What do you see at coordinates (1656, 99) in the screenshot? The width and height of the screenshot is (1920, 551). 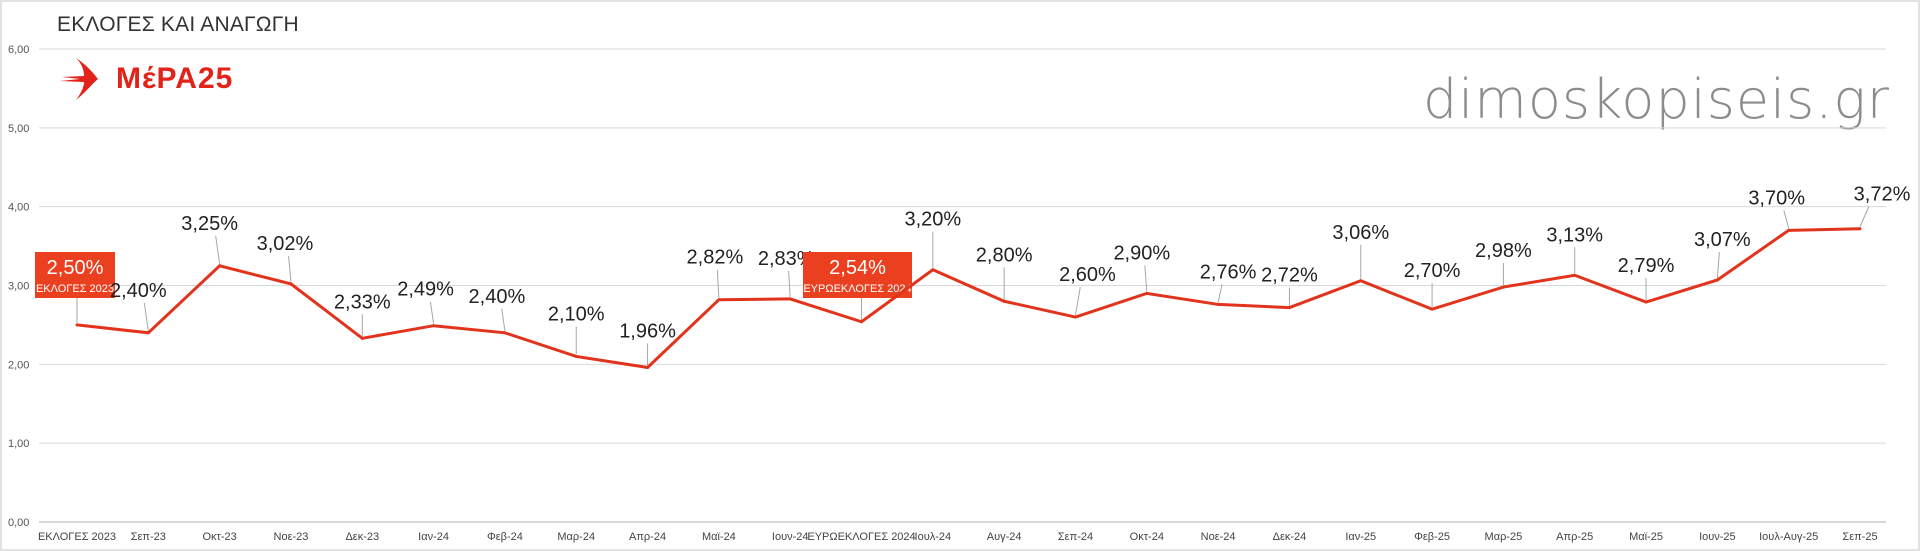 I see `watermark: dimoskopiseis.gr` at bounding box center [1656, 99].